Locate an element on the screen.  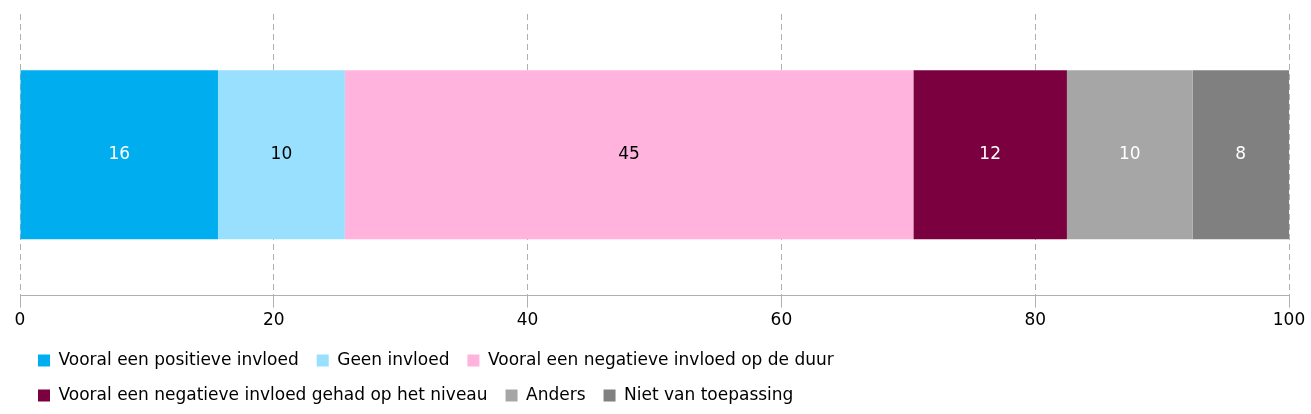
x-tick-label: 80 is located at coordinates (1035, 319).